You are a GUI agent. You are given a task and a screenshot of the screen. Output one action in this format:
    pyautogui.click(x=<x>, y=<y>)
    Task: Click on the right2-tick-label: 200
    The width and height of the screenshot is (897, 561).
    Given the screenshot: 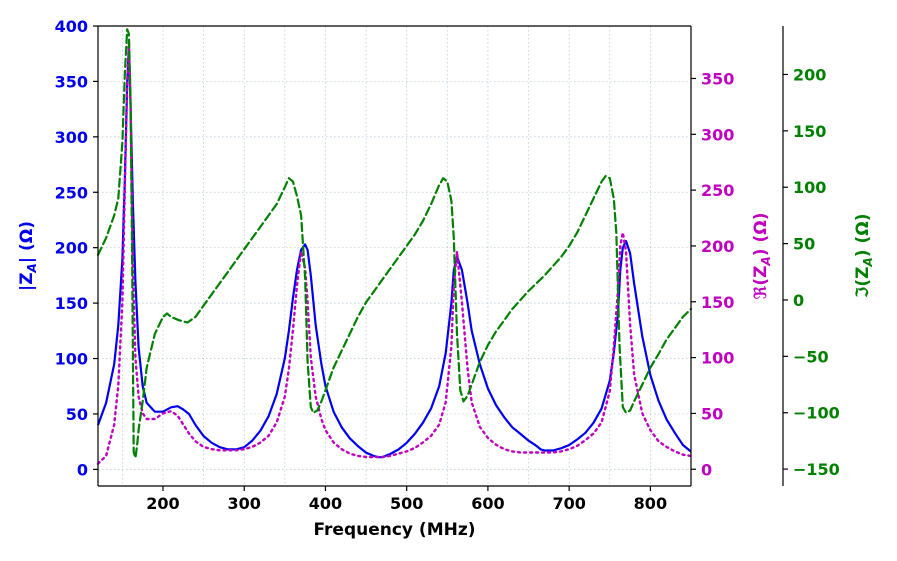 What is the action you would take?
    pyautogui.click(x=809, y=74)
    